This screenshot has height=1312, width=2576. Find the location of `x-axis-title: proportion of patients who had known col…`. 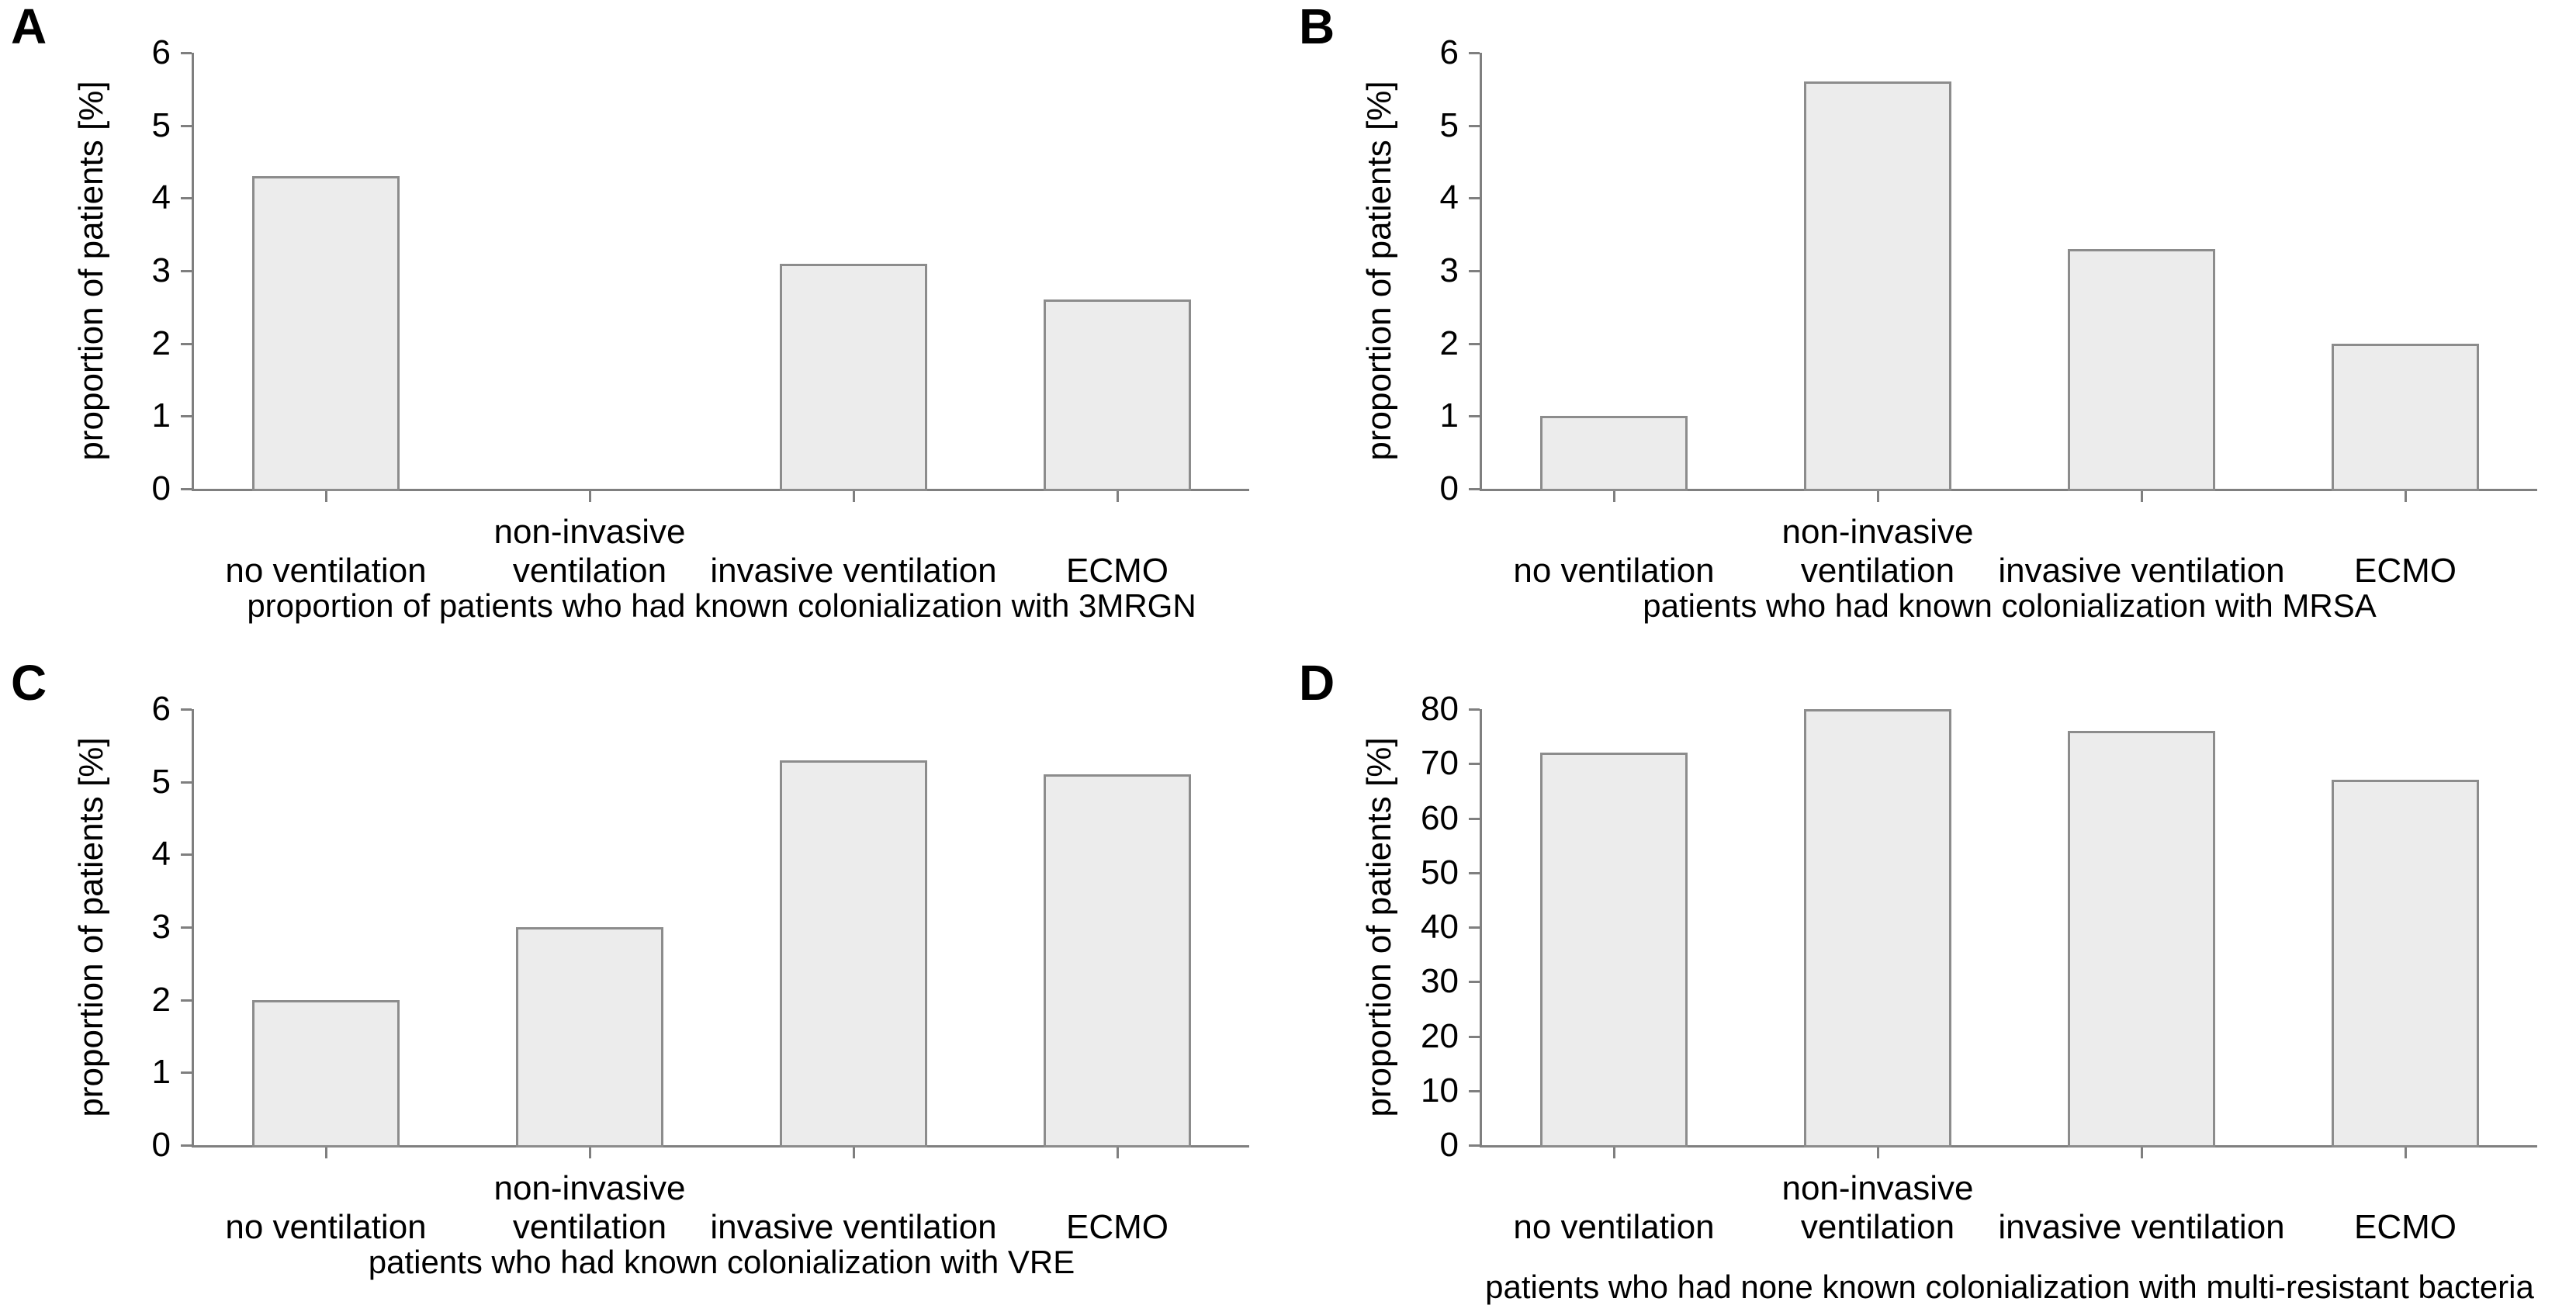

x-axis-title: proportion of patients who had known col… is located at coordinates (721, 605).